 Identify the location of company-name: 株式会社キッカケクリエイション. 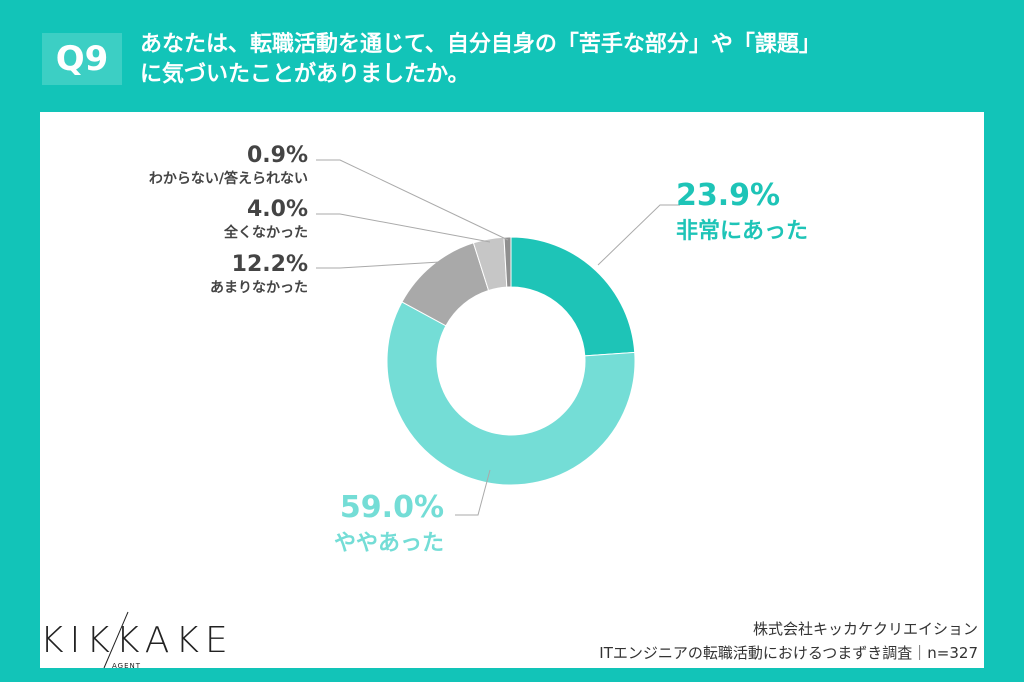
(865, 629).